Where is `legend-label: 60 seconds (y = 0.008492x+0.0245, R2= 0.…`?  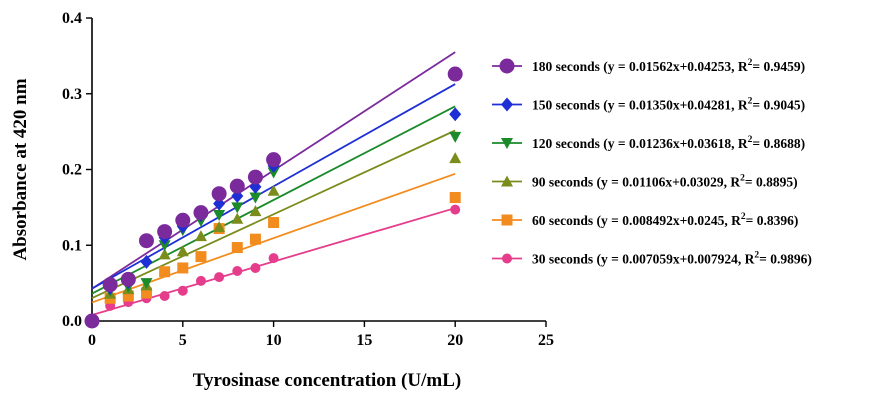
legend-label: 60 seconds (y = 0.008492x+0.0245, R2= 0.… is located at coordinates (665, 220).